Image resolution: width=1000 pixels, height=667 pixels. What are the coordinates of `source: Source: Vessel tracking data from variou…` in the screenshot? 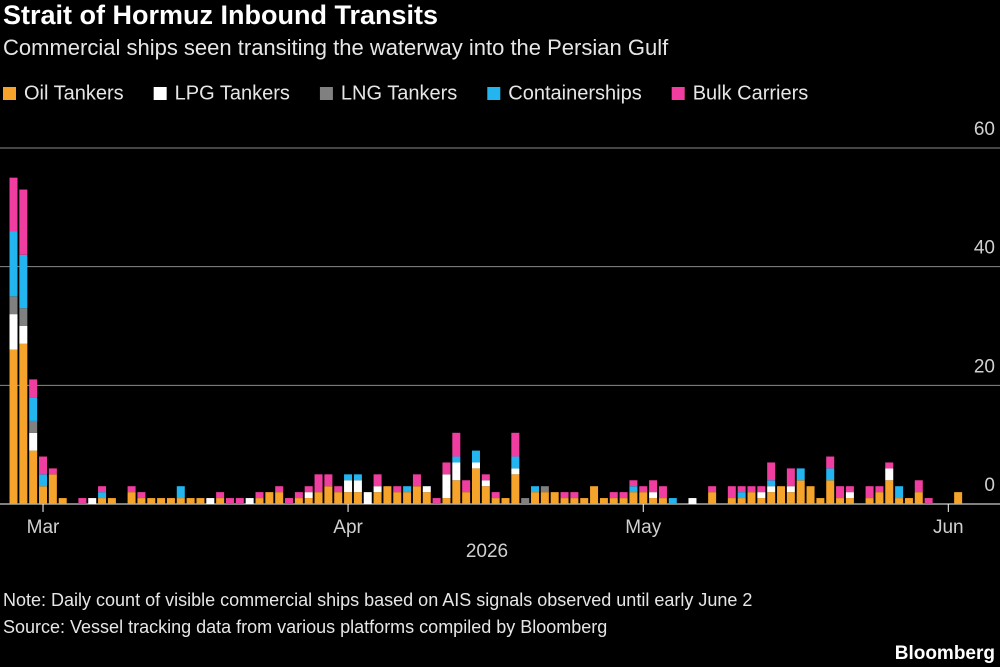 It's located at (305, 627).